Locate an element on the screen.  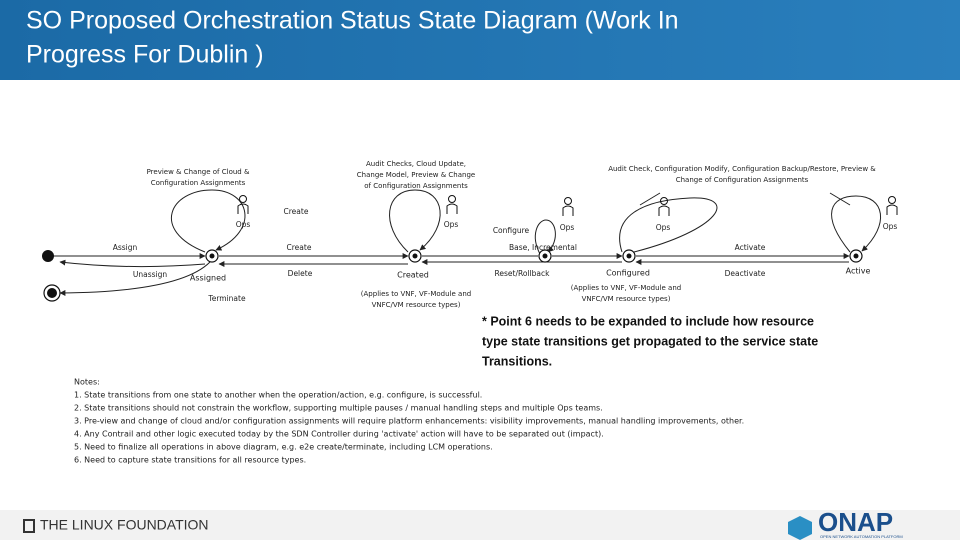
ops-icons is located at coordinates (567, 205).